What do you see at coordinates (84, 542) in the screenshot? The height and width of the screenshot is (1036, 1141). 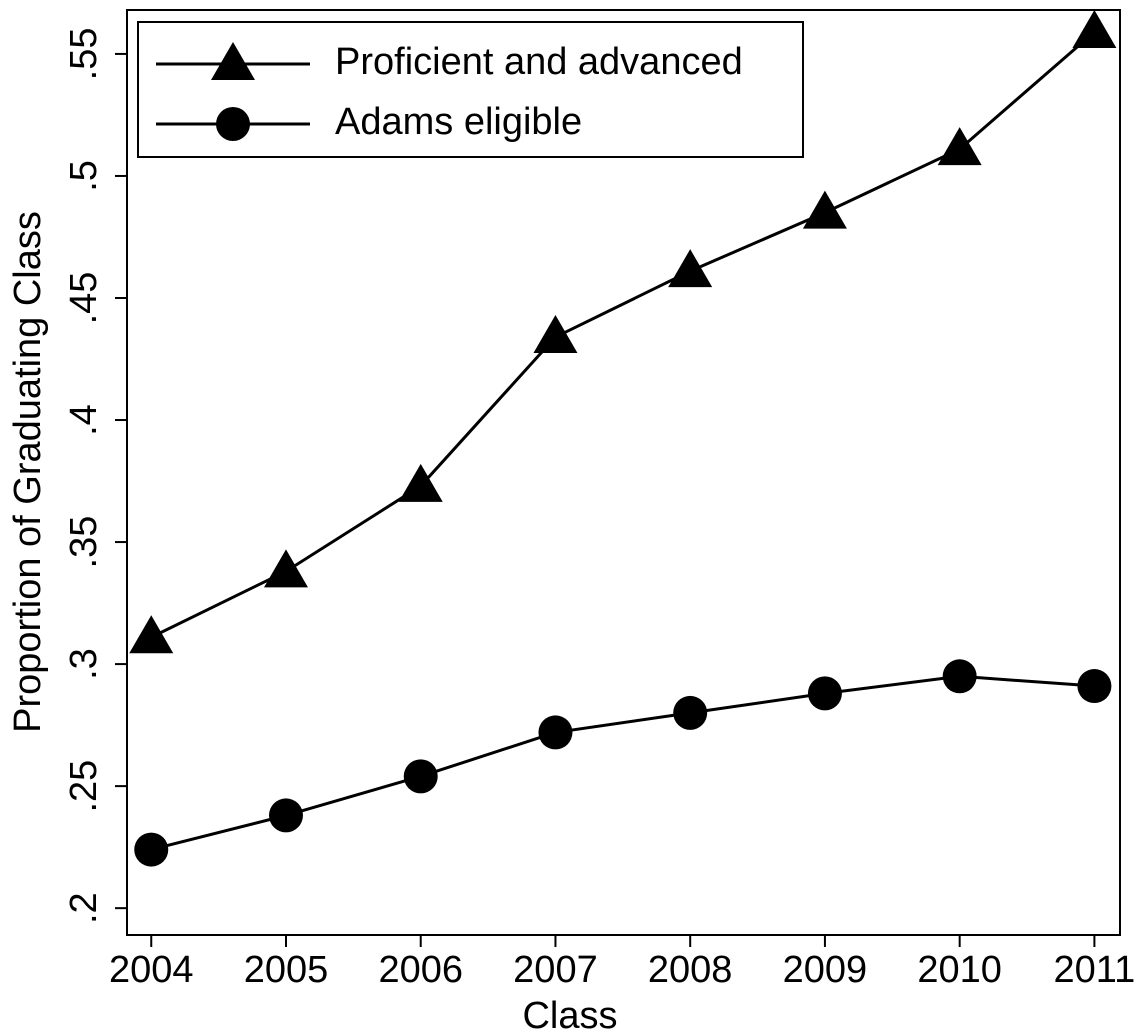 I see `y-tick-label: .35` at bounding box center [84, 542].